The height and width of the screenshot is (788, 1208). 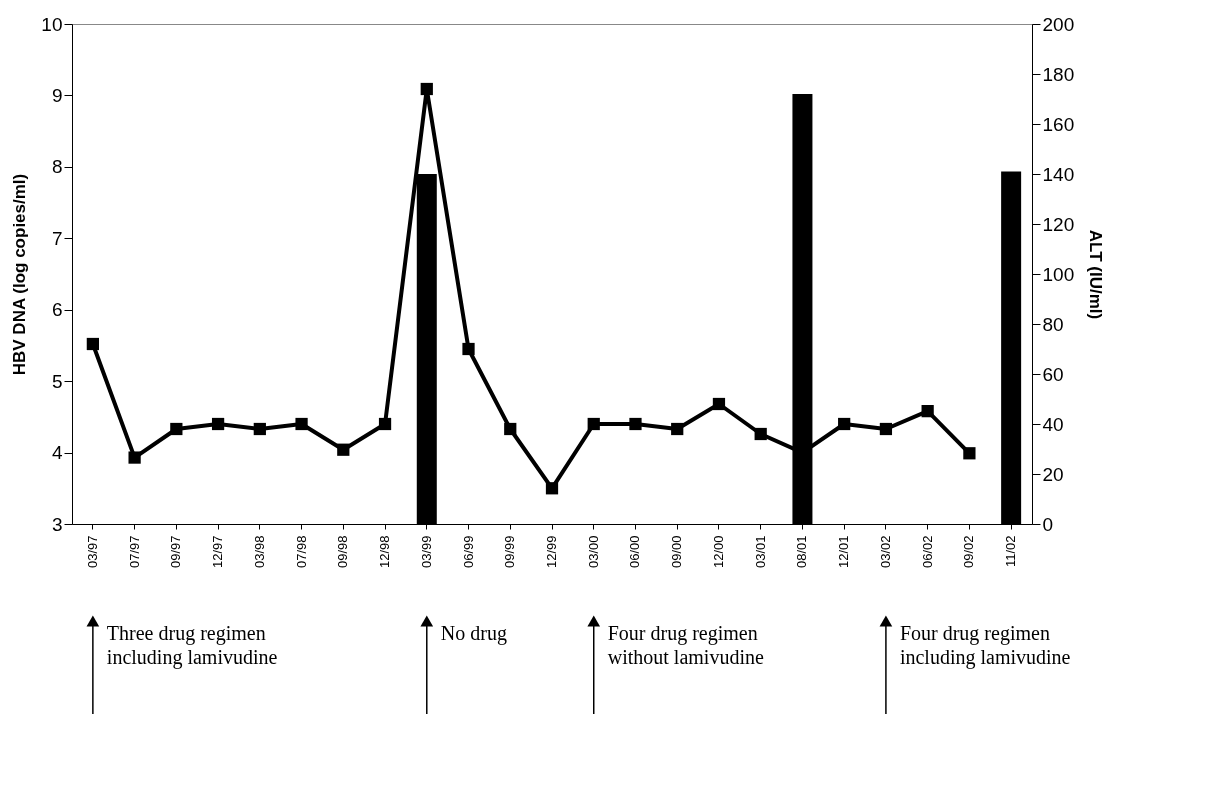 I want to click on y2-tick-label: 60, so click(x=1053, y=374).